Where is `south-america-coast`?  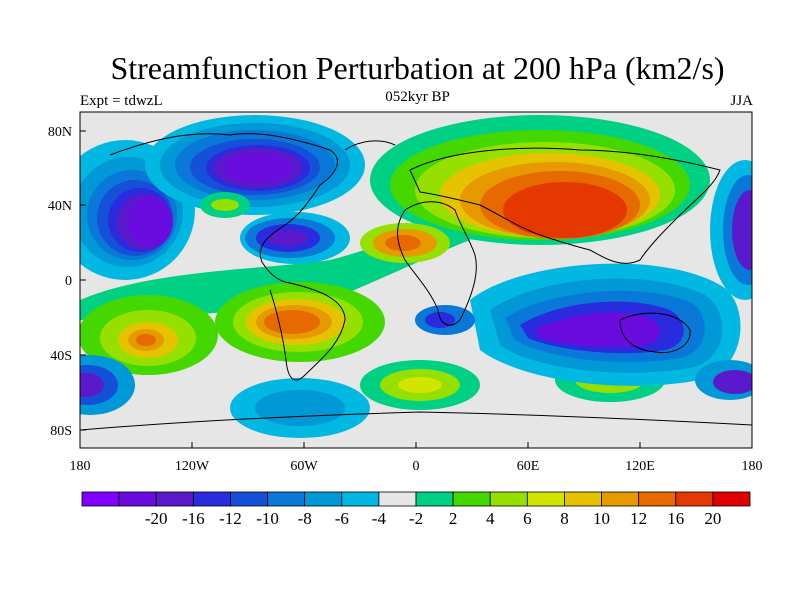
south-america-coast is located at coordinates (307, 331).